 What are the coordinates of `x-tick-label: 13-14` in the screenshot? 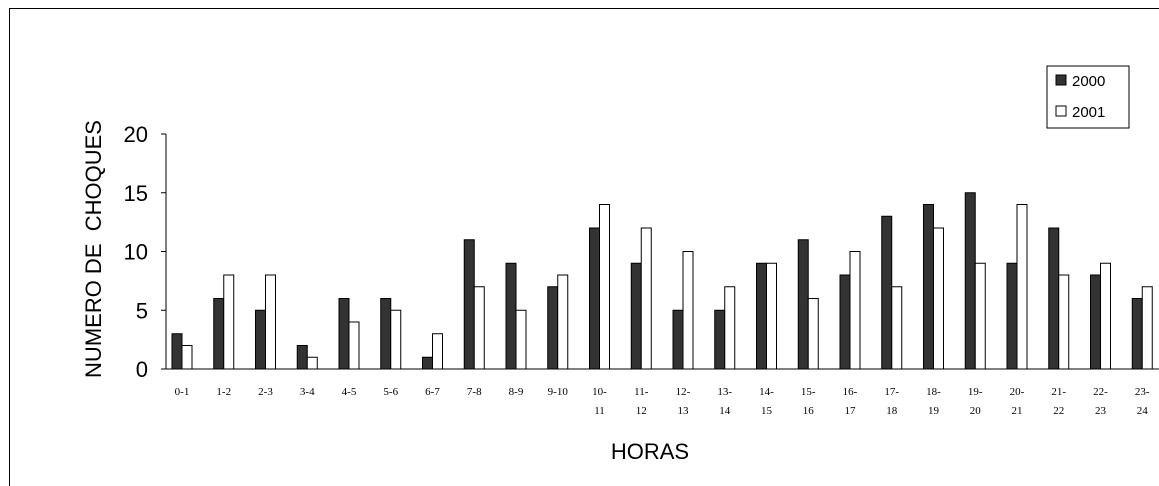 It's located at (724, 401).